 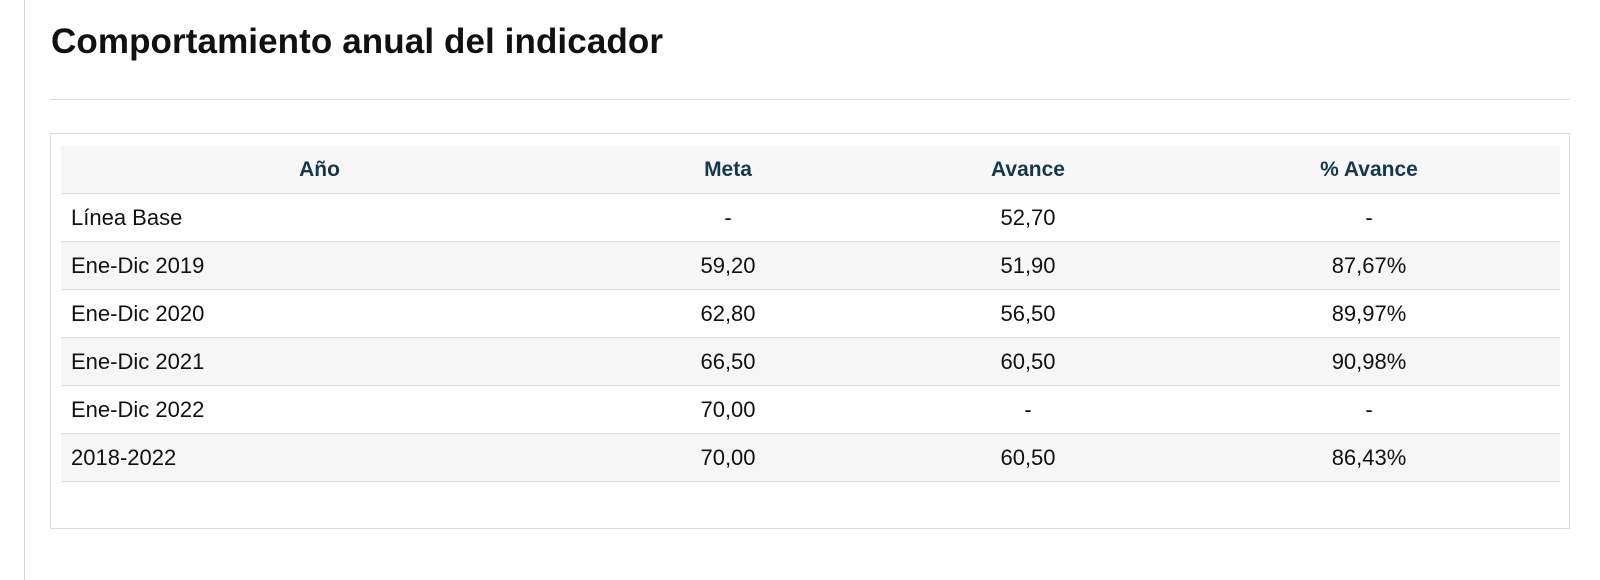 I want to click on table-row: Ene-Dic 2022 70,00 - -, so click(x=810, y=409).